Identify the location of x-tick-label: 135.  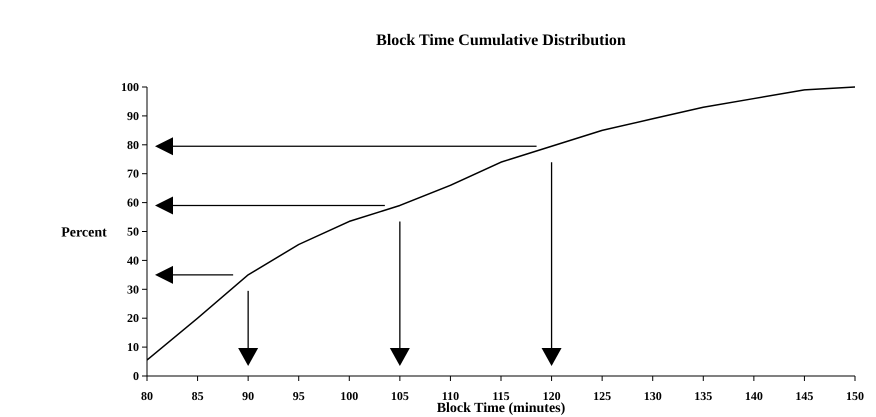
(703, 396).